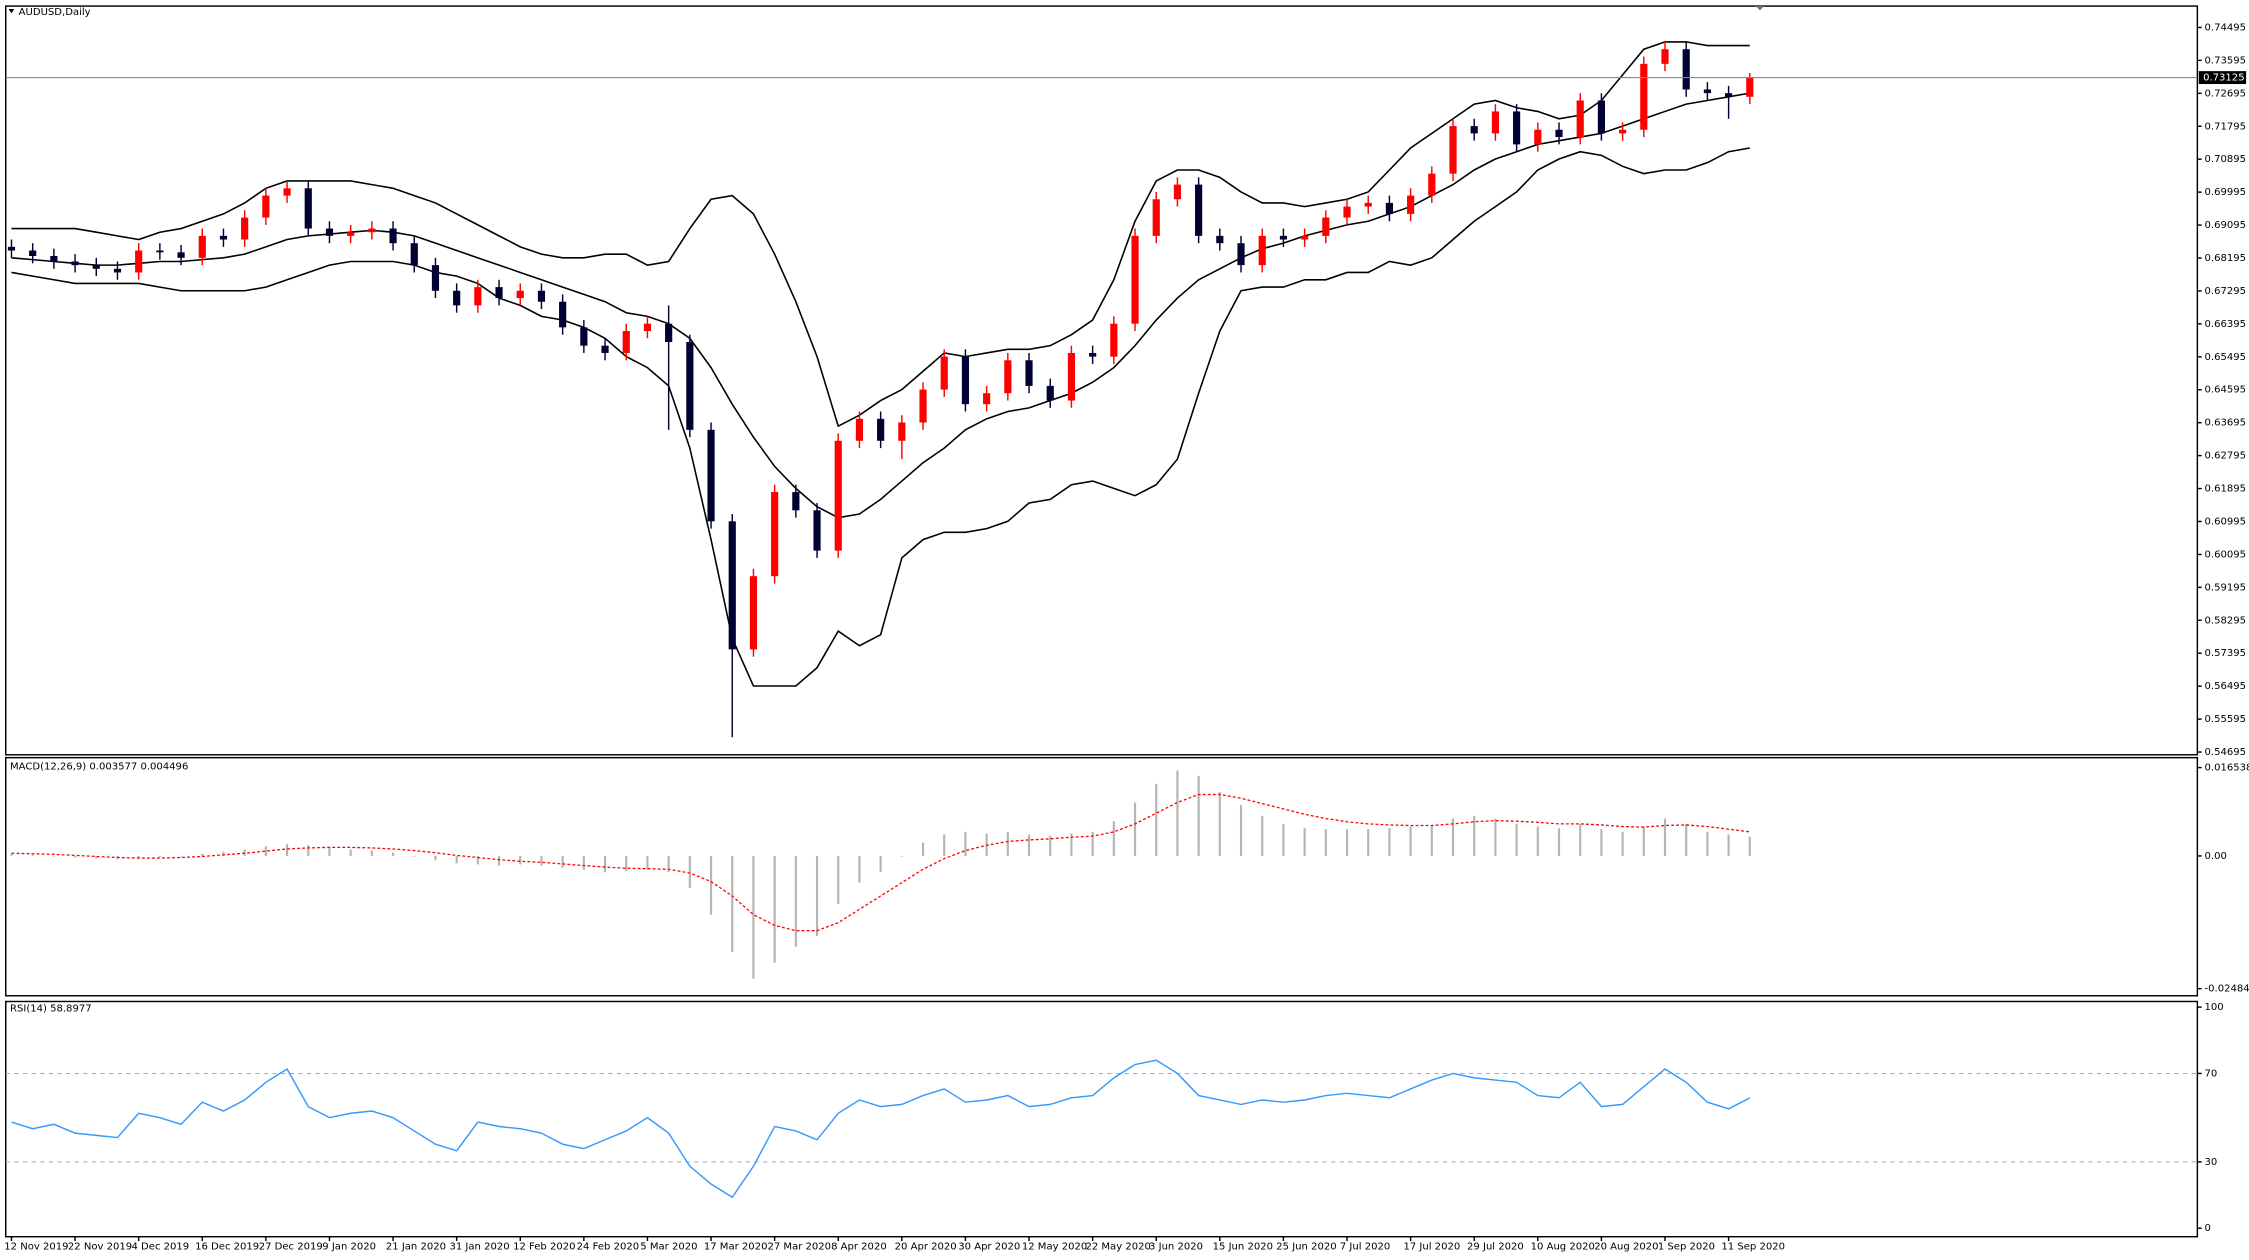 The height and width of the screenshot is (1260, 2249). I want to click on y-tick-label: 70, so click(2211, 1073).